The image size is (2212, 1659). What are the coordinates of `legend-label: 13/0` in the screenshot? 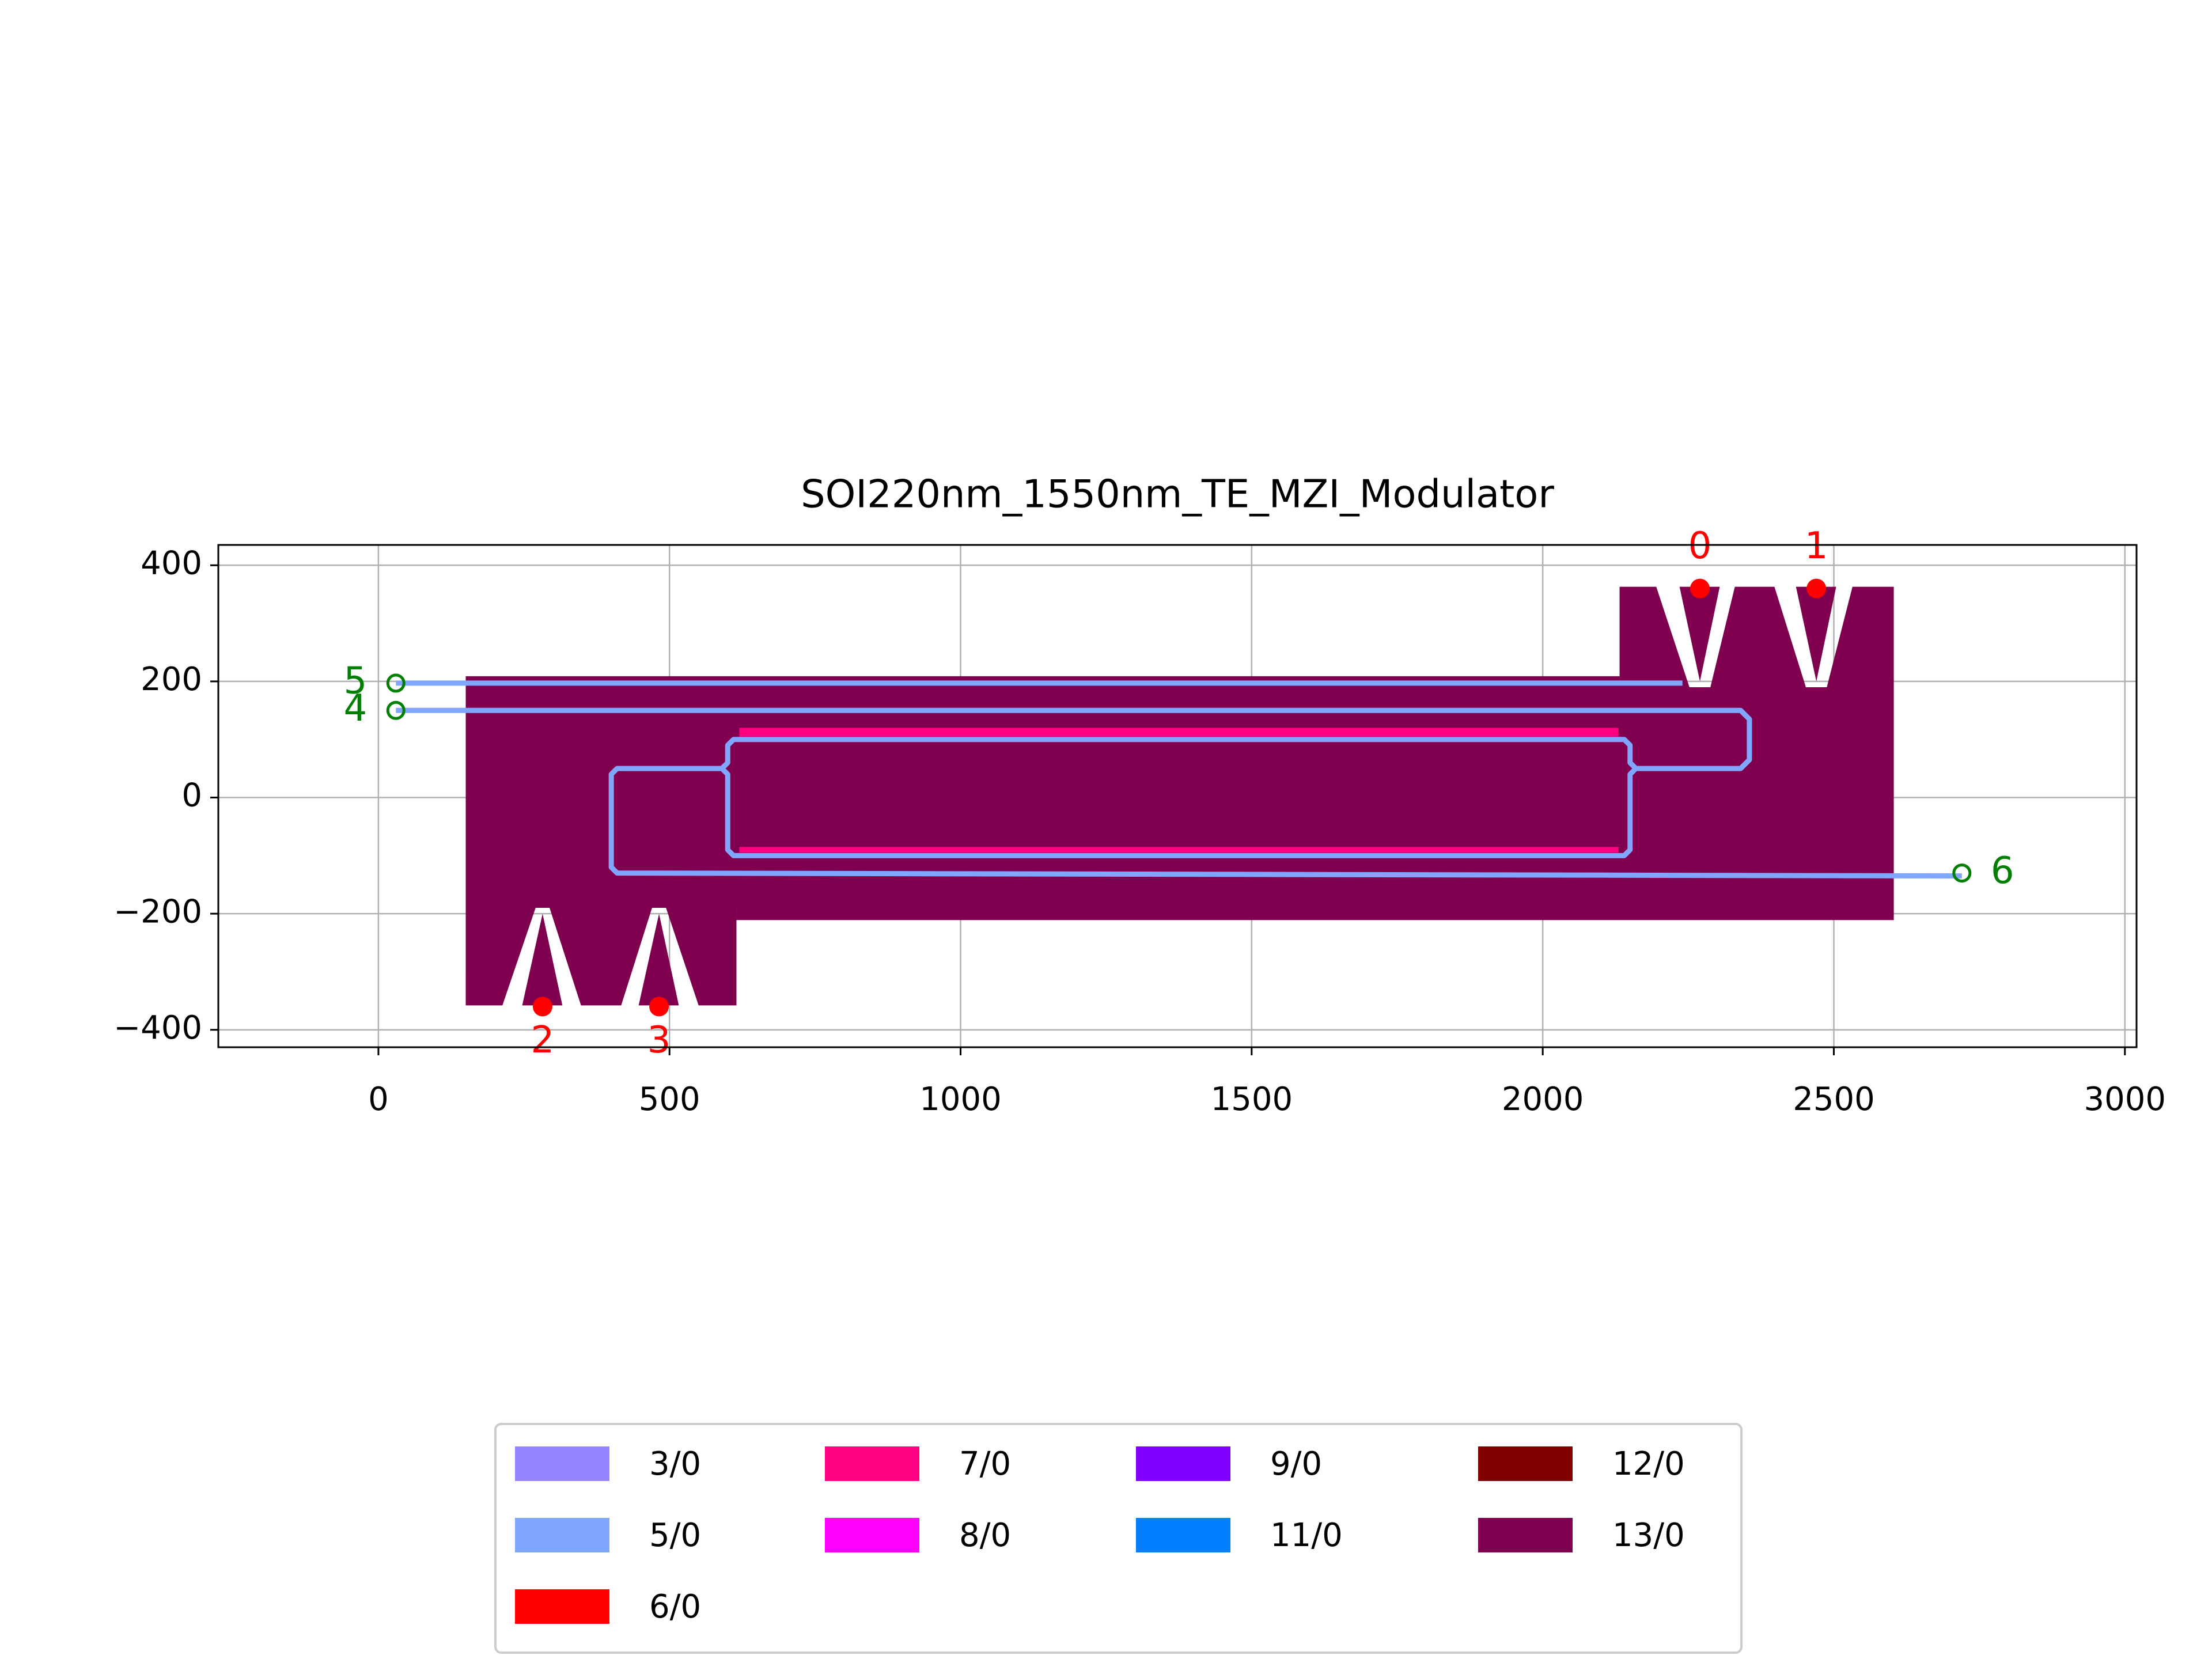 It's located at (1648, 1535).